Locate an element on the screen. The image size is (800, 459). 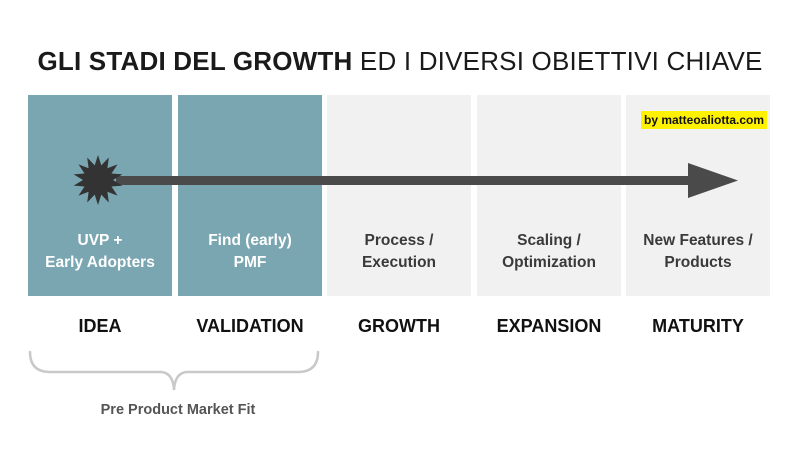
stage-label-idea: IDEA is located at coordinates (100, 326).